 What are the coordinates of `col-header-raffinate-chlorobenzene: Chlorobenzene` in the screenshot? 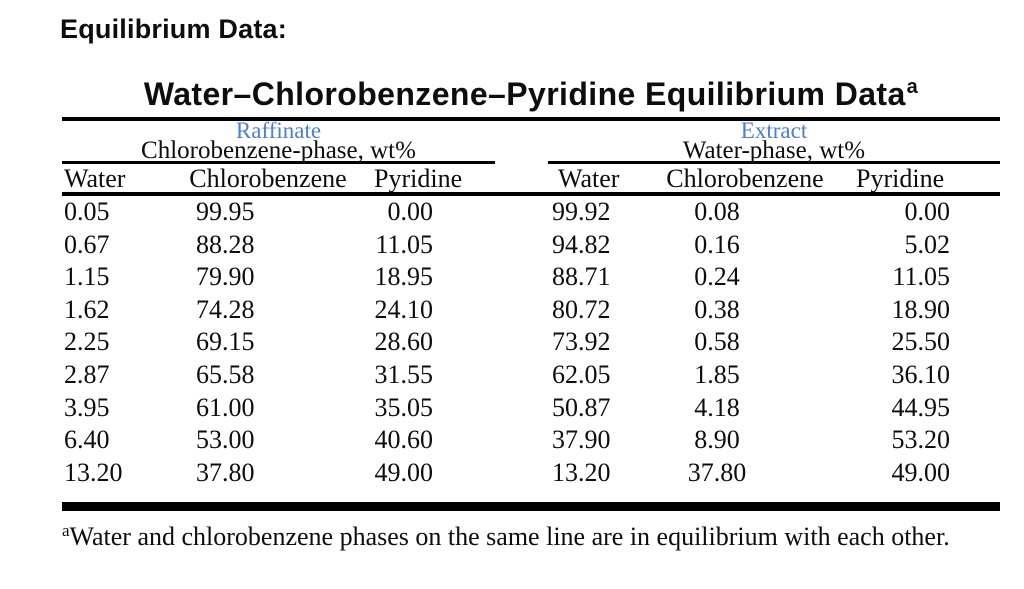 It's located at (268, 180).